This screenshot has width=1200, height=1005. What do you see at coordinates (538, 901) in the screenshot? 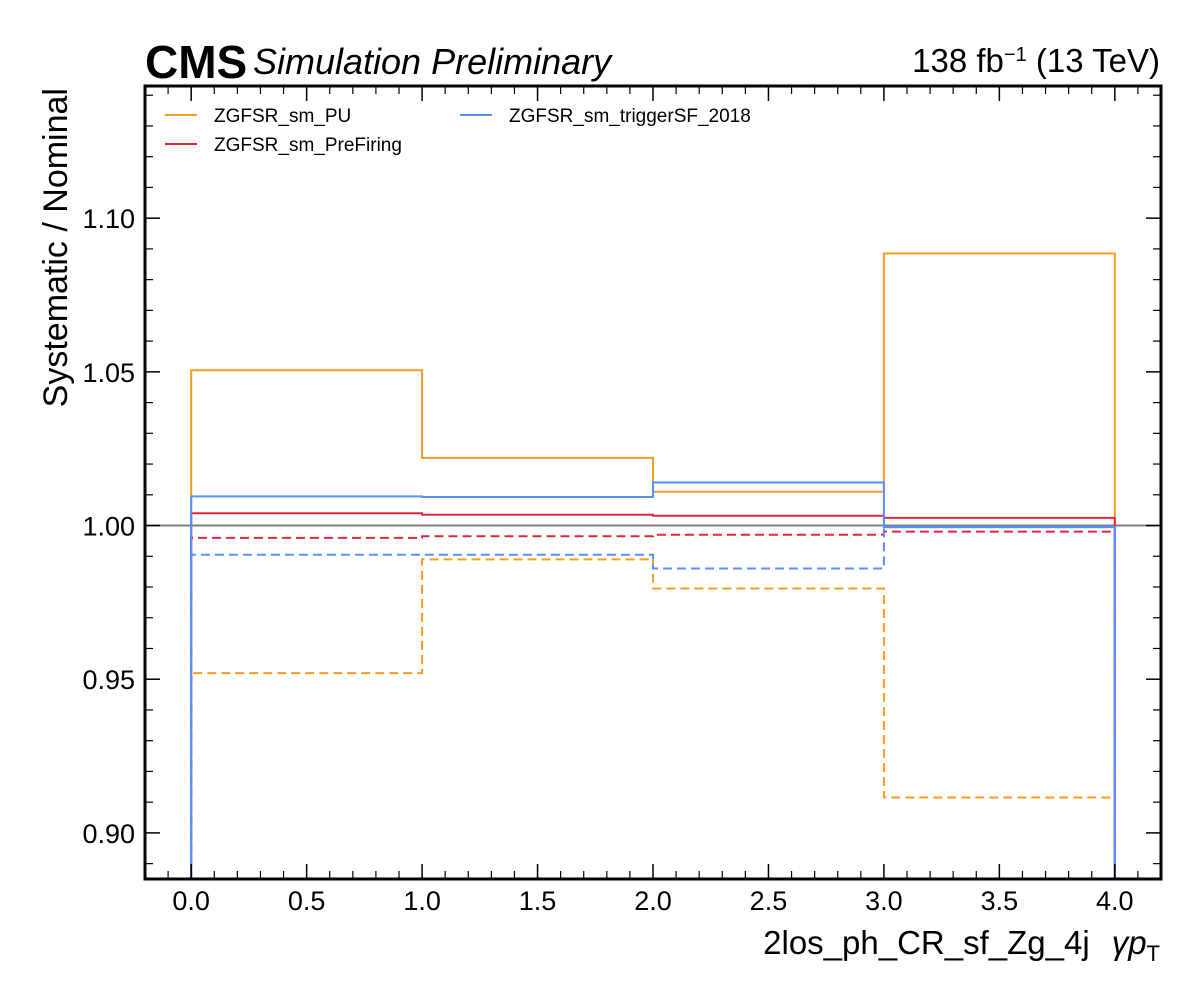
I see `x-tick-label: 1.5` at bounding box center [538, 901].